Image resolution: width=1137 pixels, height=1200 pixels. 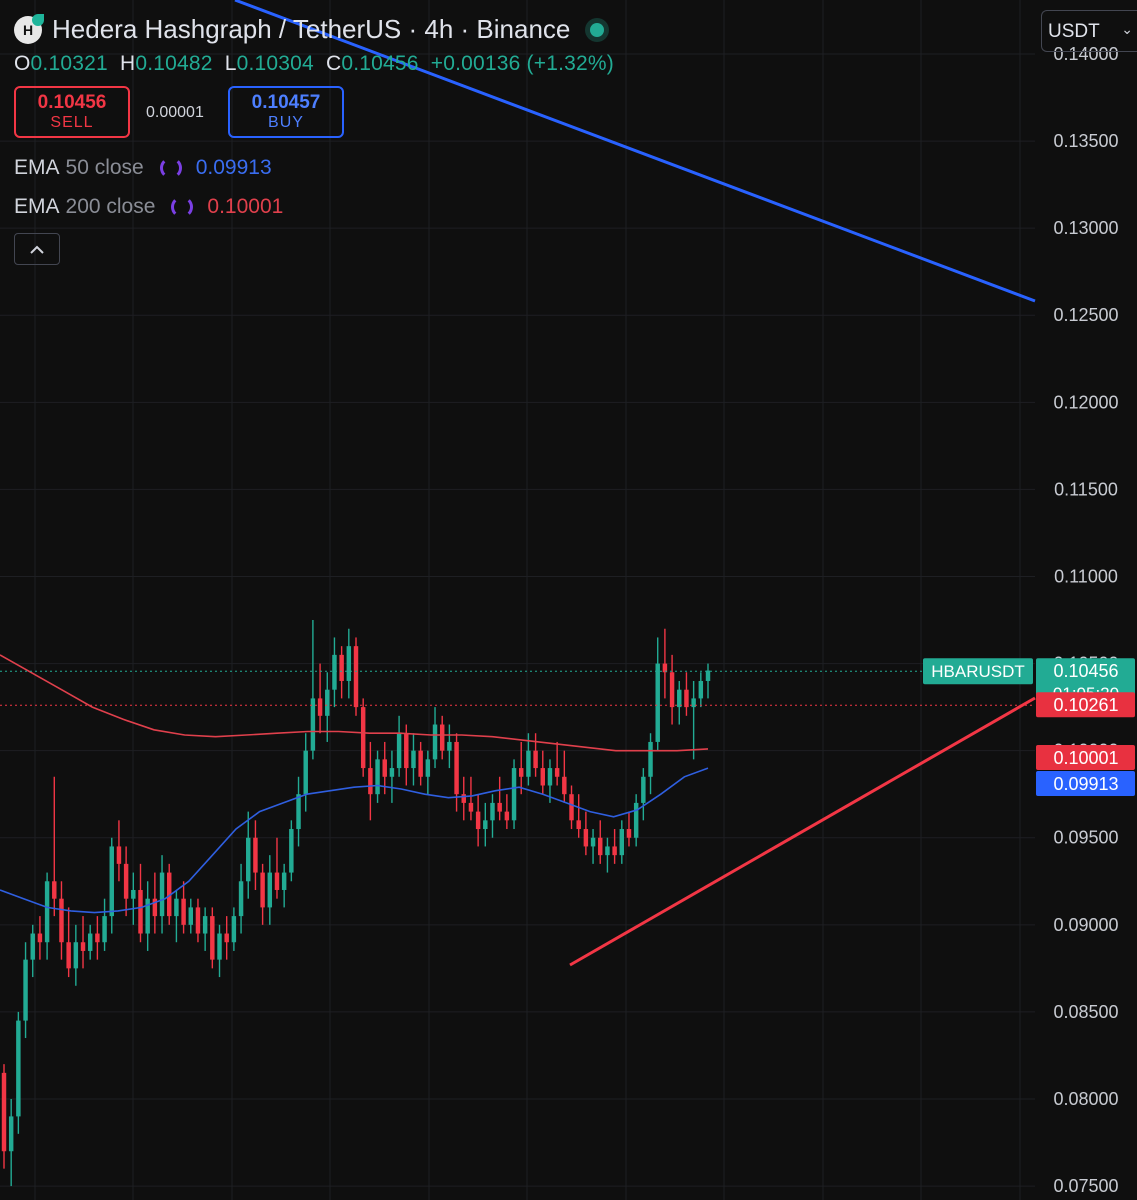 What do you see at coordinates (1085, 838) in the screenshot?
I see `price-tick-label: 0.09500` at bounding box center [1085, 838].